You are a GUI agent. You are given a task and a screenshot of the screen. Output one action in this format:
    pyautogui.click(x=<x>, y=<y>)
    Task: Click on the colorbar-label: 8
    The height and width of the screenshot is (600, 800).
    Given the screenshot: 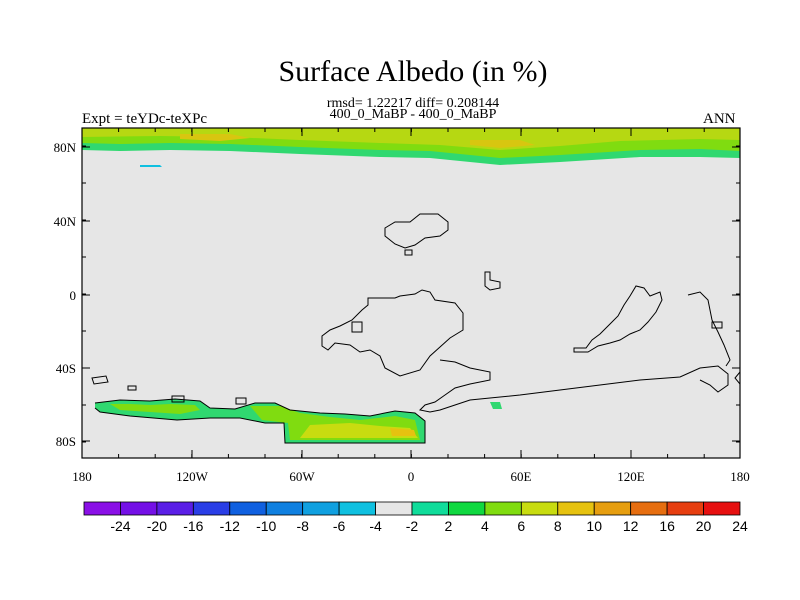 What is the action you would take?
    pyautogui.click(x=558, y=526)
    